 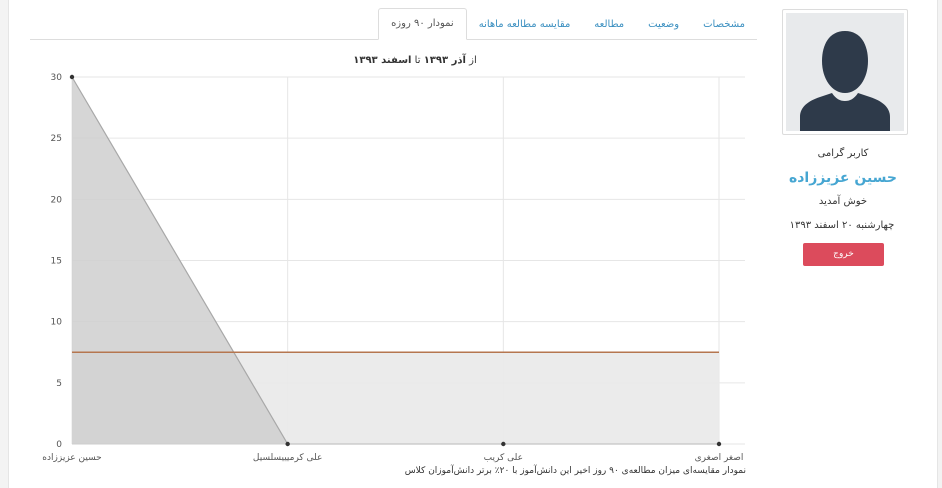 I want to click on avatar, so click(x=845, y=72).